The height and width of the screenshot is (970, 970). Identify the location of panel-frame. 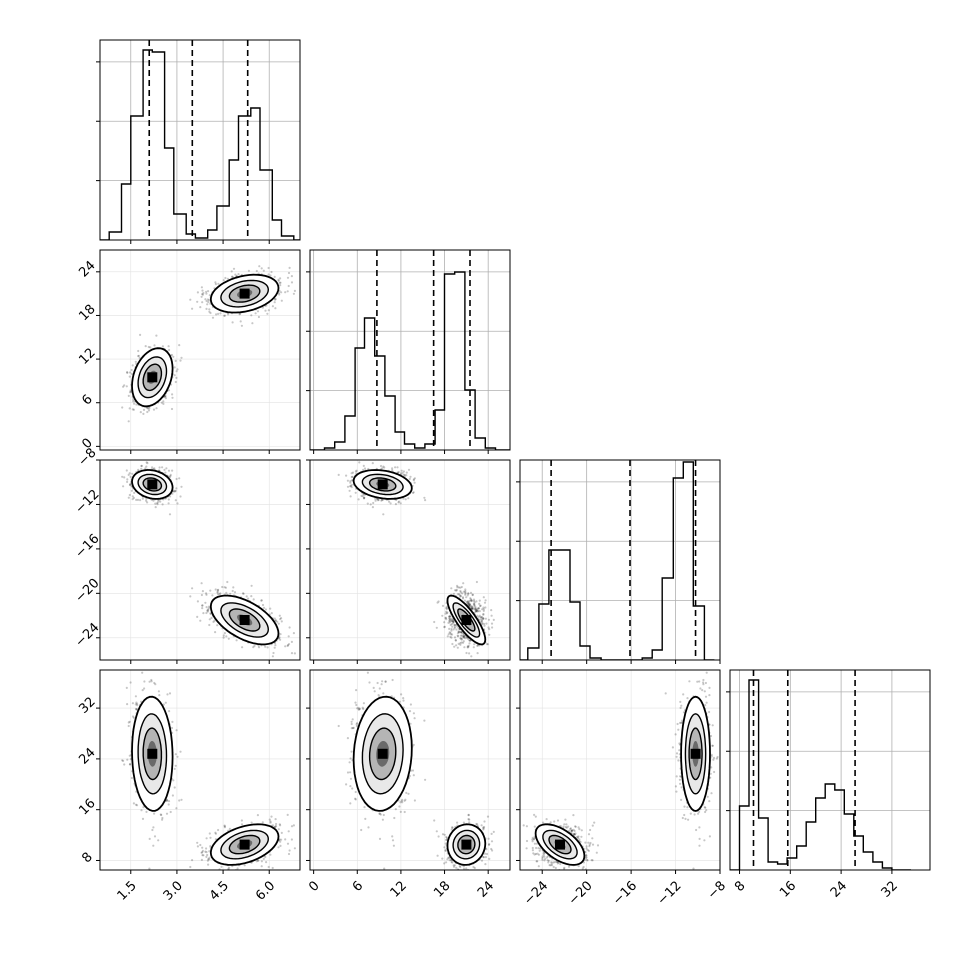
(410, 560).